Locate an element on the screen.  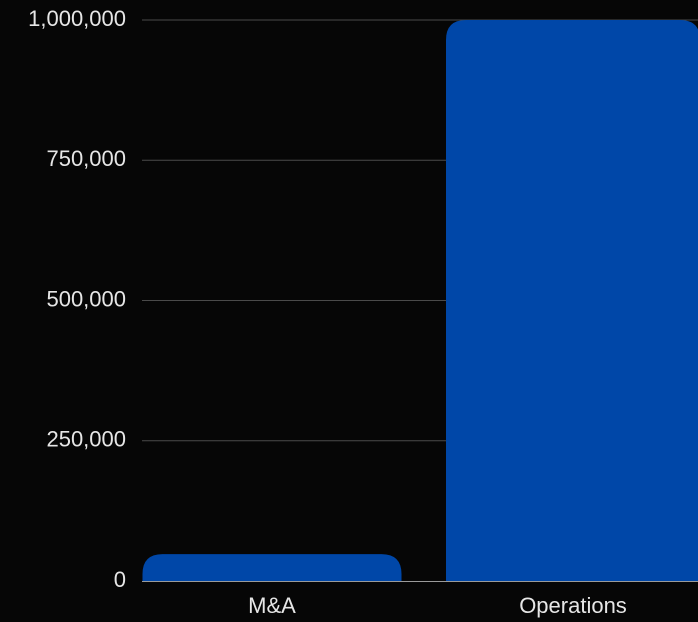
x-axis-category-labels: M&A Operations is located at coordinates (437, 605).